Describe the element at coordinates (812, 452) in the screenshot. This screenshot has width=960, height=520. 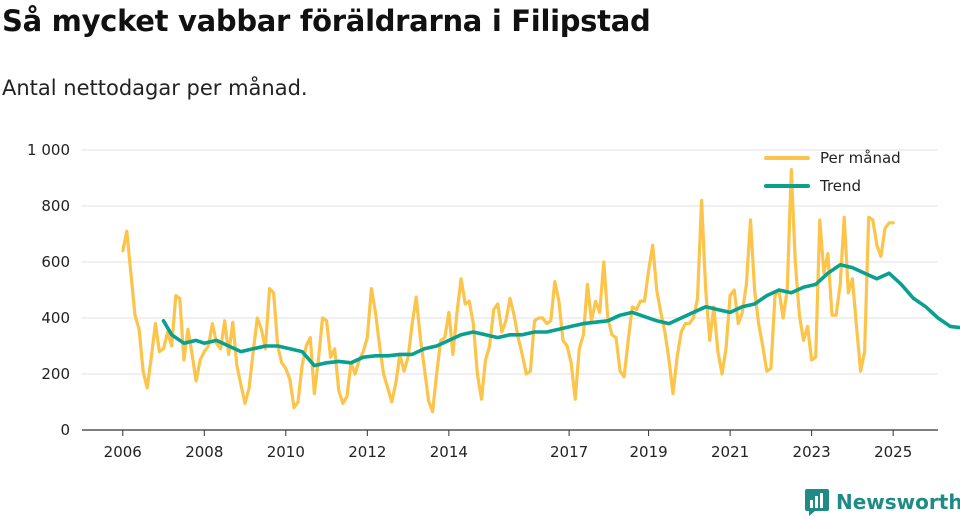
I see `x-tick-label: 2023` at that location.